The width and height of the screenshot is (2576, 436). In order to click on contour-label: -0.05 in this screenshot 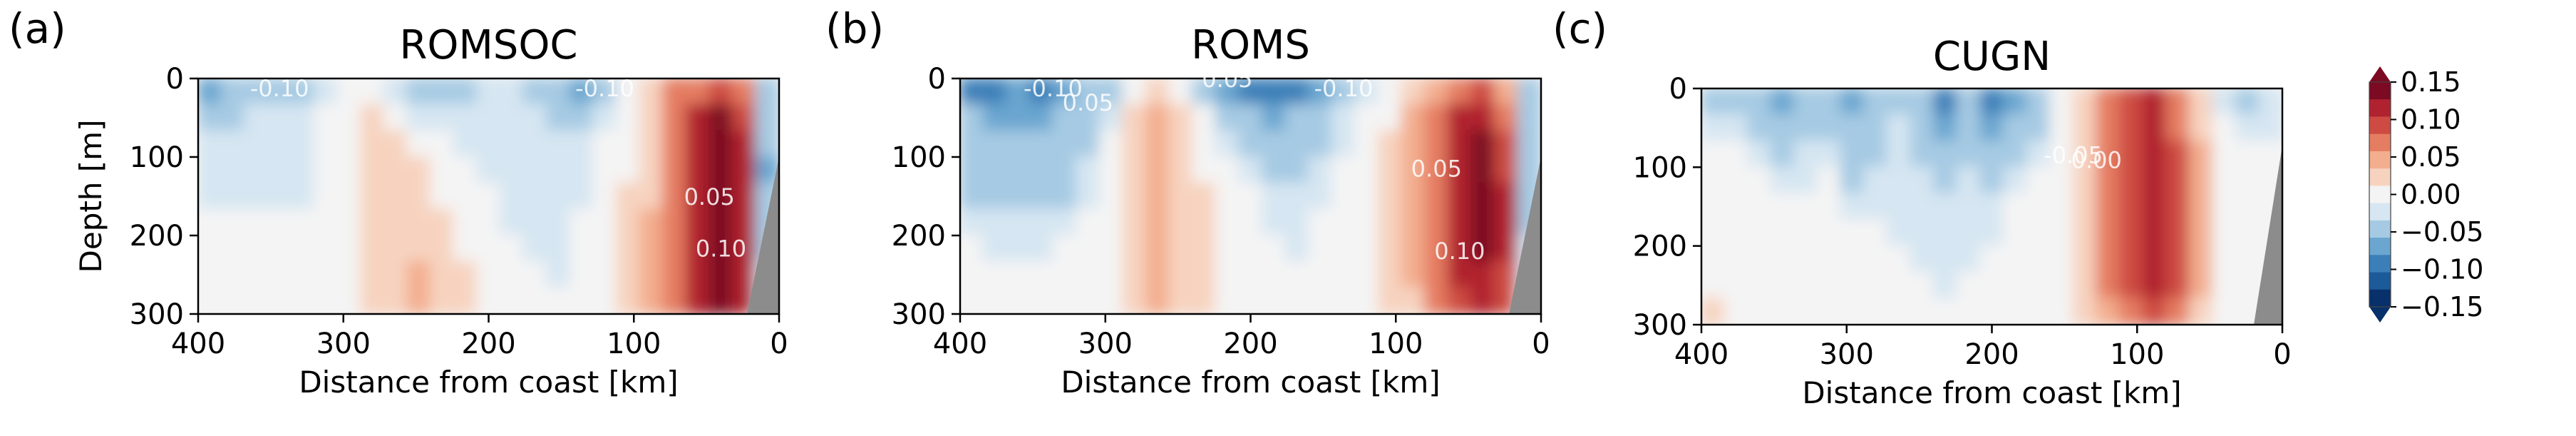, I will do `click(2073, 155)`.